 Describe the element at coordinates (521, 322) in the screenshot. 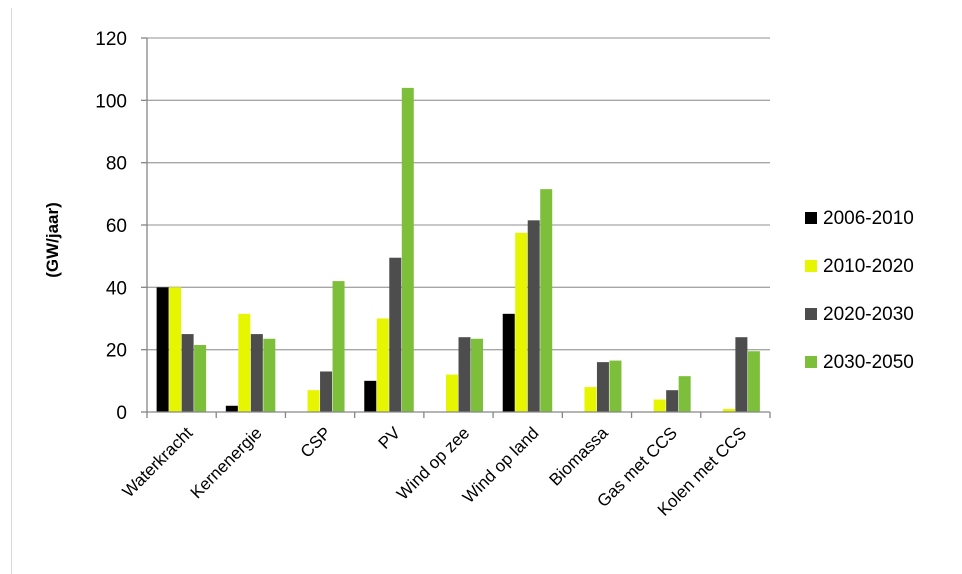

I see `bar-2010-2020-wind-op-land` at that location.